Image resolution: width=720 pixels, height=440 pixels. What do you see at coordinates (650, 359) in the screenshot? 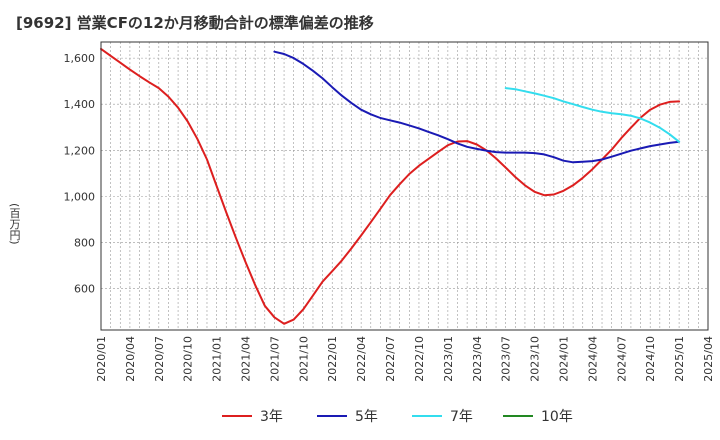
I see `x-tick-label: 2024/10` at bounding box center [650, 359].